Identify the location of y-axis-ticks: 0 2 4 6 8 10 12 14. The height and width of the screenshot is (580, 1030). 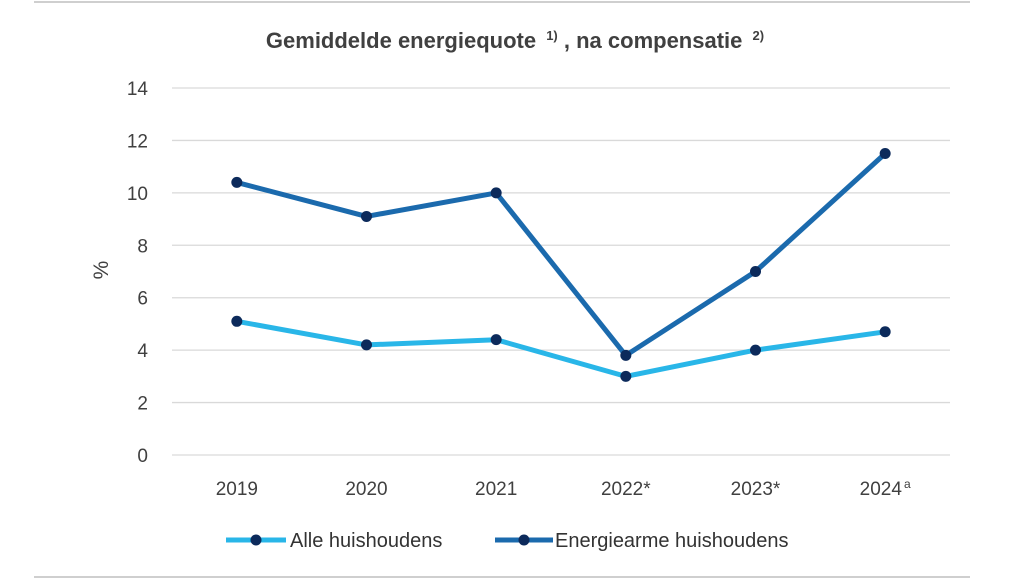
(138, 273).